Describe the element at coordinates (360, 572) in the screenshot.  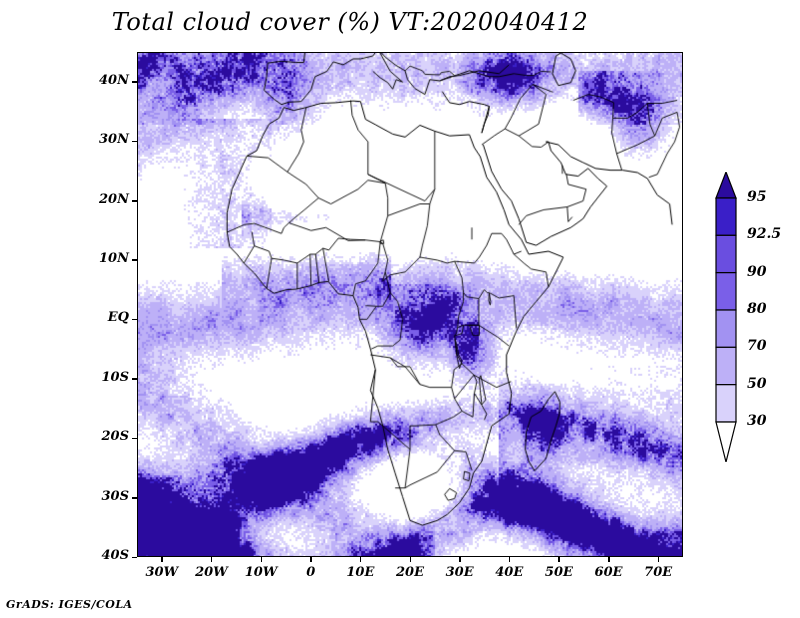
I see `lon-tick-label: 10E` at that location.